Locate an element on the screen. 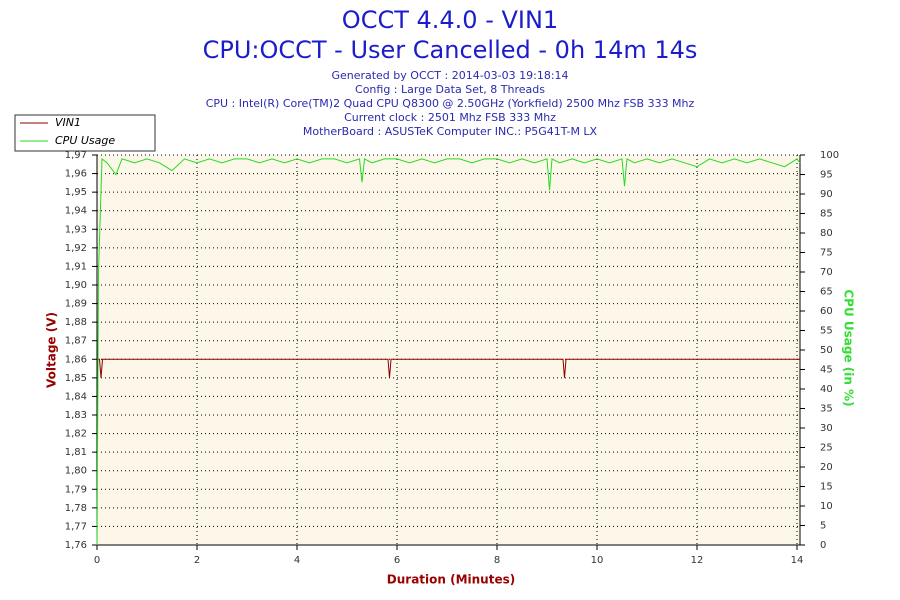  y2-tick-label: 55 is located at coordinates (826, 331).